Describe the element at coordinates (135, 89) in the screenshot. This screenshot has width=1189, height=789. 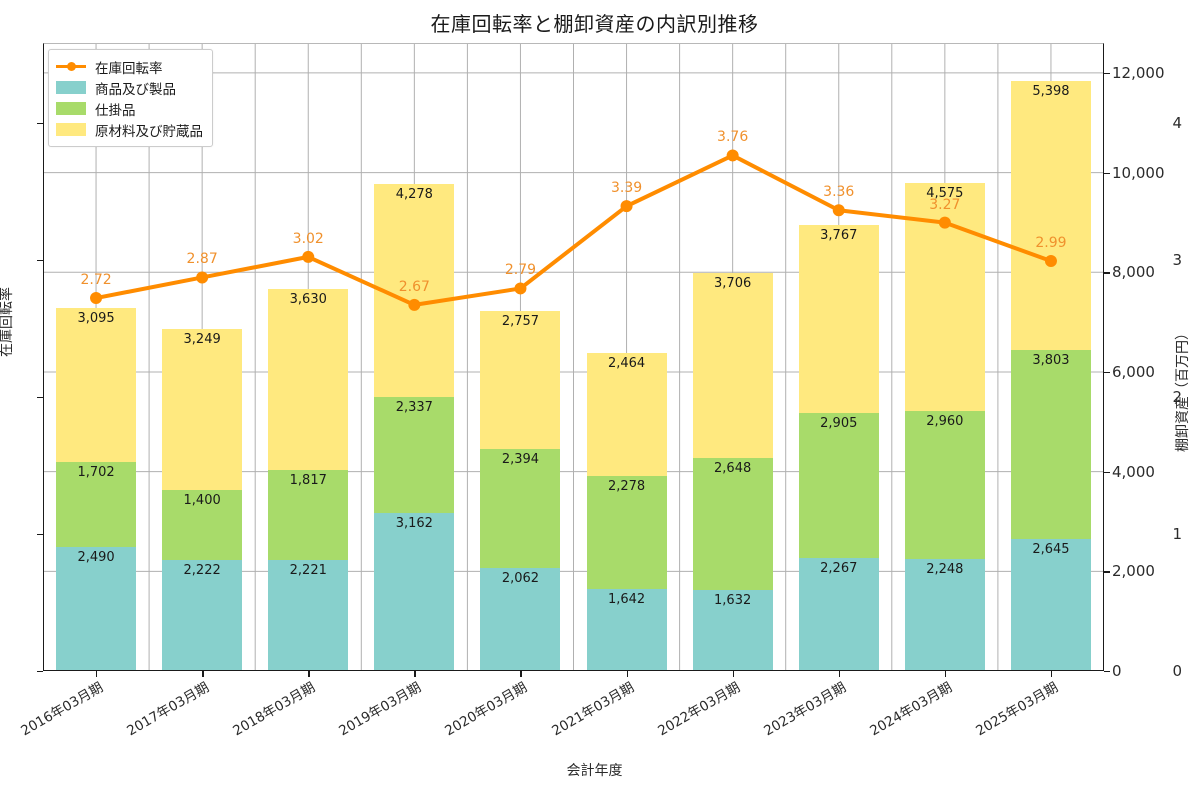
I see `legend-label: 商品及び製品` at that location.